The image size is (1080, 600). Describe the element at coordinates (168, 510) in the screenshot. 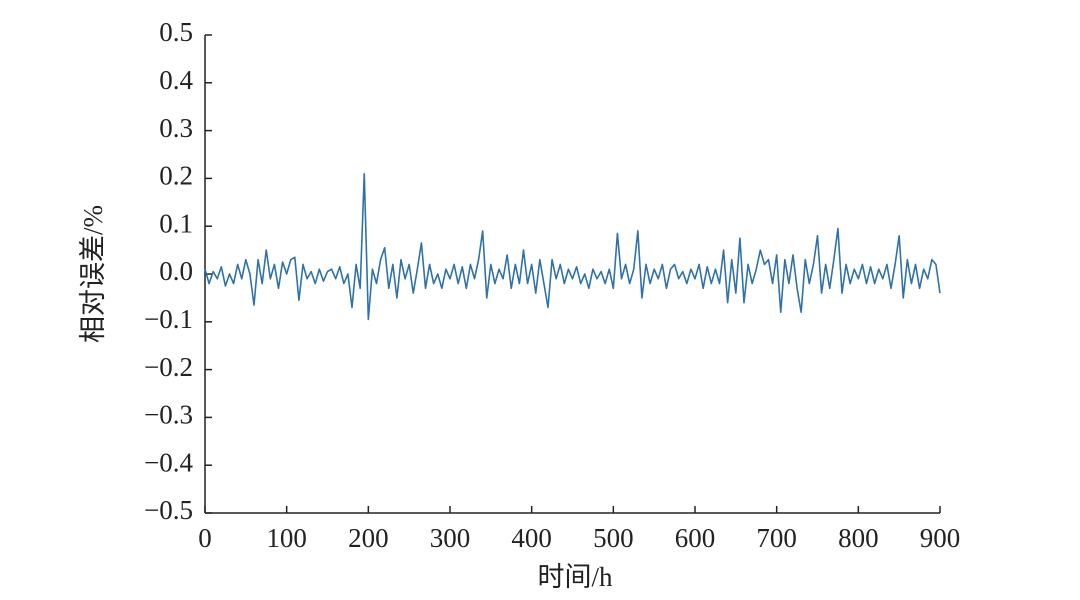

I see `y-tick-label: −0.5` at that location.